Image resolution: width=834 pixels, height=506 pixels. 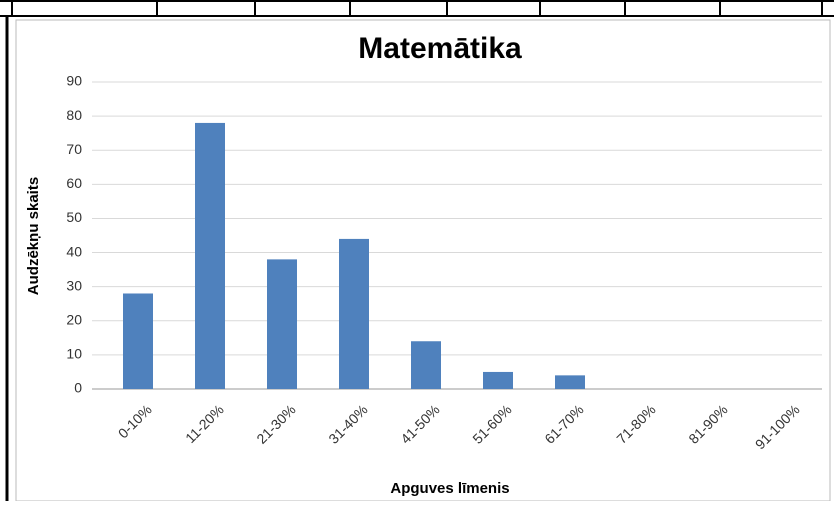 I want to click on x-tick-label: 21-30%, so click(x=275, y=423).